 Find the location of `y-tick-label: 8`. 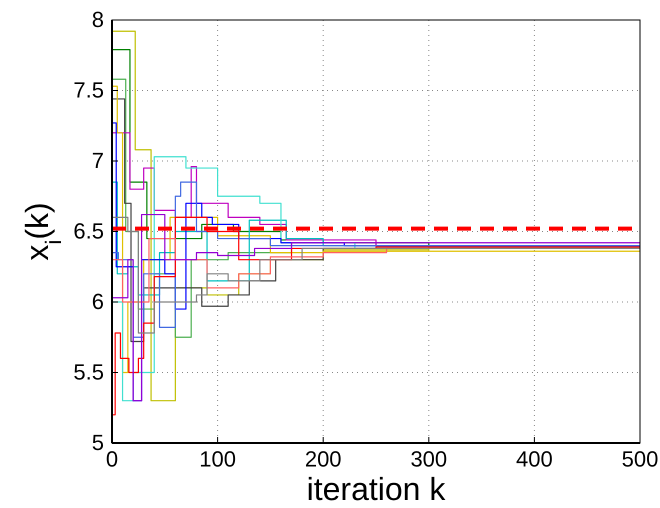

y-tick-label: 8 is located at coordinates (98, 19).